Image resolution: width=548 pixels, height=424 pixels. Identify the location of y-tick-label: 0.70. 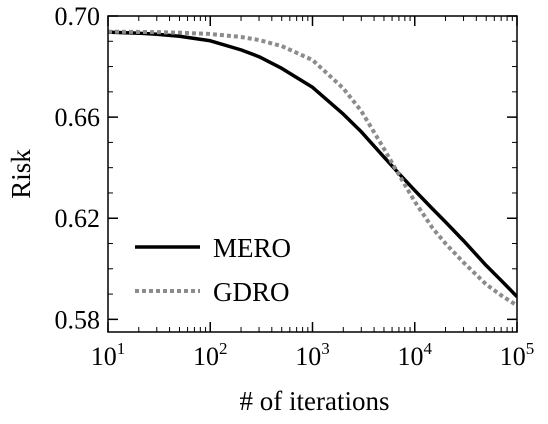
(78, 16).